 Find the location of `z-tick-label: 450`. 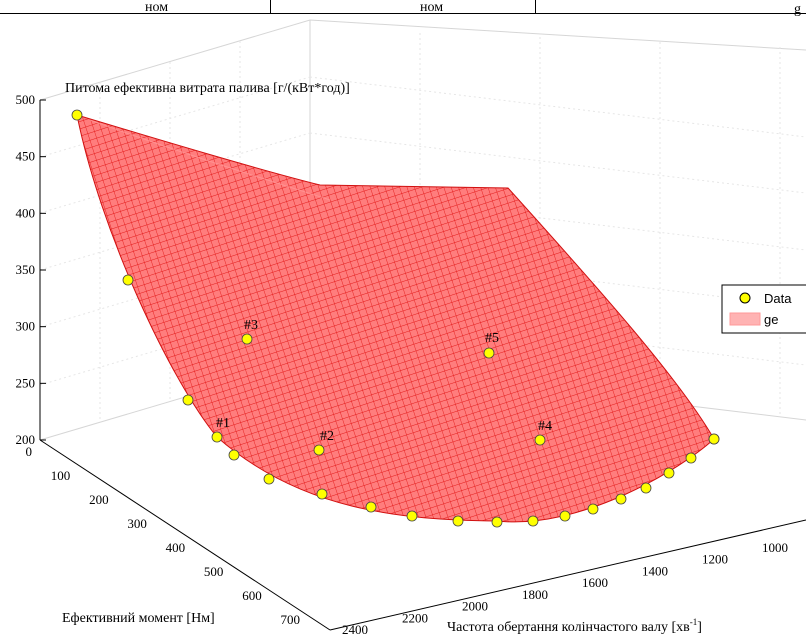

z-tick-label: 450 is located at coordinates (26, 156).